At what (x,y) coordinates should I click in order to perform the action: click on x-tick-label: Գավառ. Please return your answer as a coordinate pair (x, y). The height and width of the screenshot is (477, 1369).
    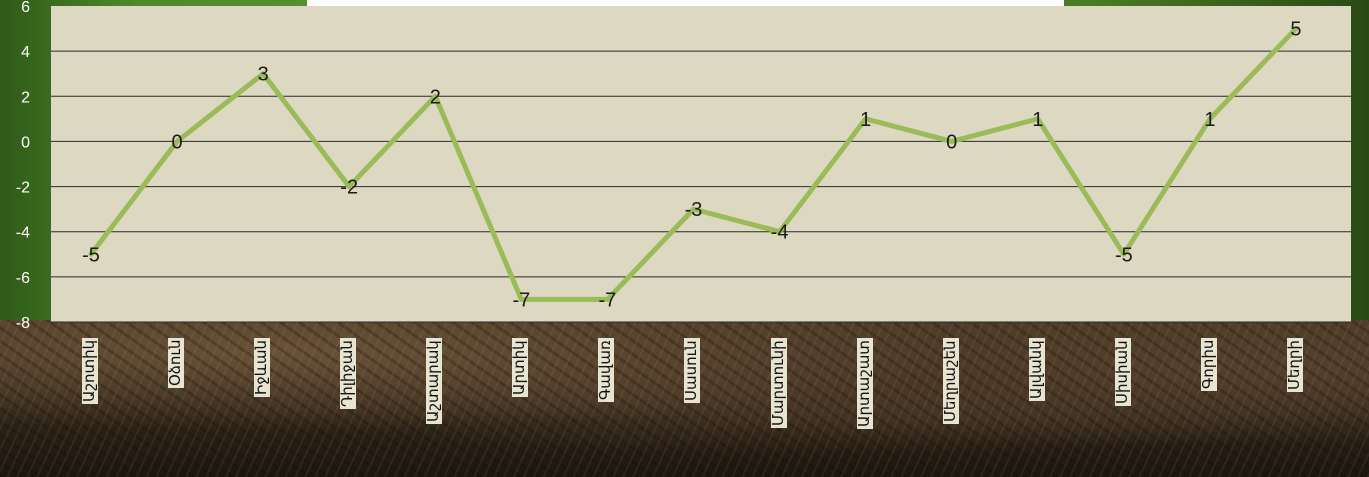
    Looking at the image, I should click on (606, 370).